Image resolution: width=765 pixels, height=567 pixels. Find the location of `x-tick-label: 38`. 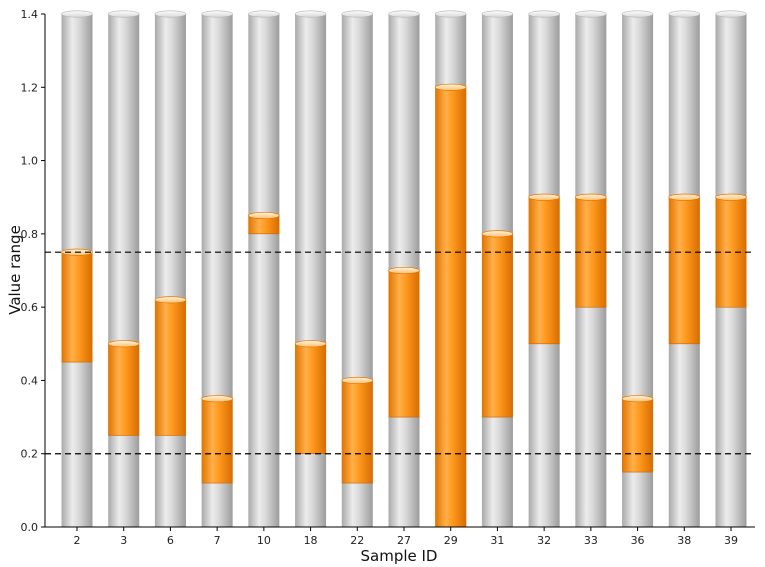

x-tick-label: 38 is located at coordinates (684, 540).